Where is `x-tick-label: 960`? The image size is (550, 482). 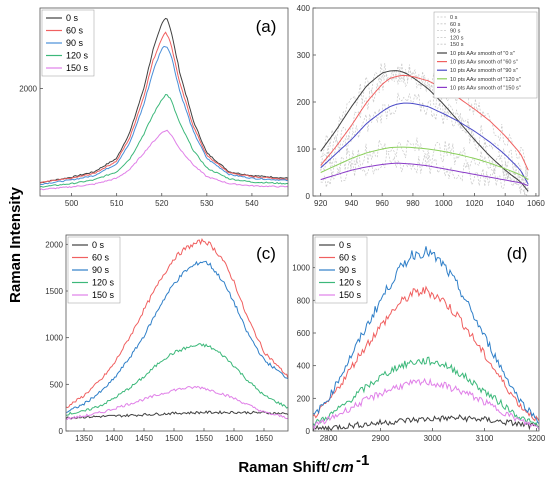 x-tick-label: 960 is located at coordinates (383, 203).